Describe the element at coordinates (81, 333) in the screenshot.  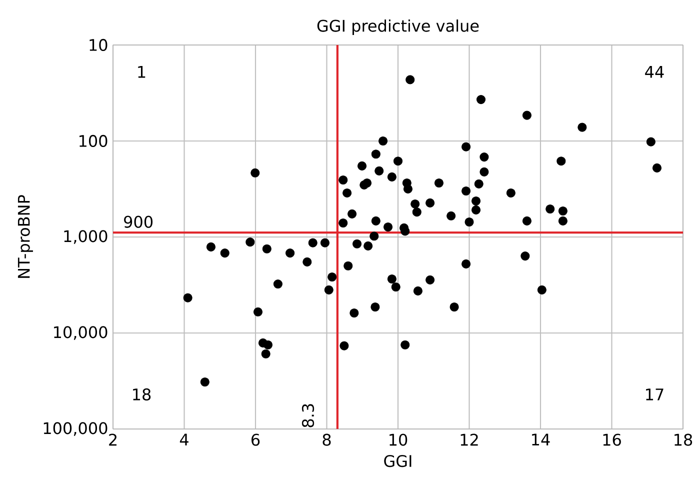
I see `y-tick-label: 10,000` at that location.